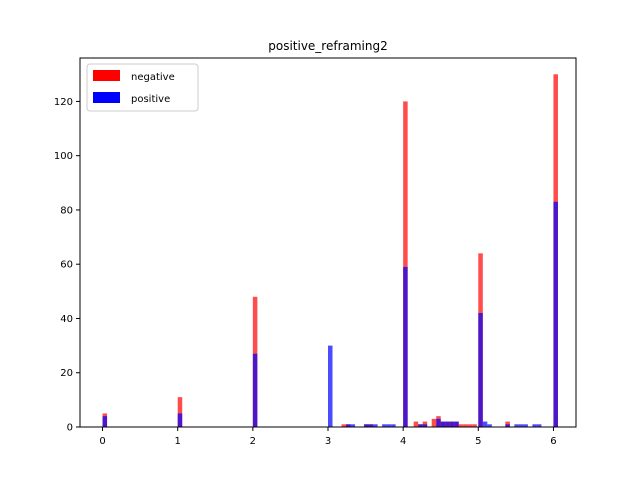 The image size is (640, 480). I want to click on x-tick-label: 1, so click(178, 441).